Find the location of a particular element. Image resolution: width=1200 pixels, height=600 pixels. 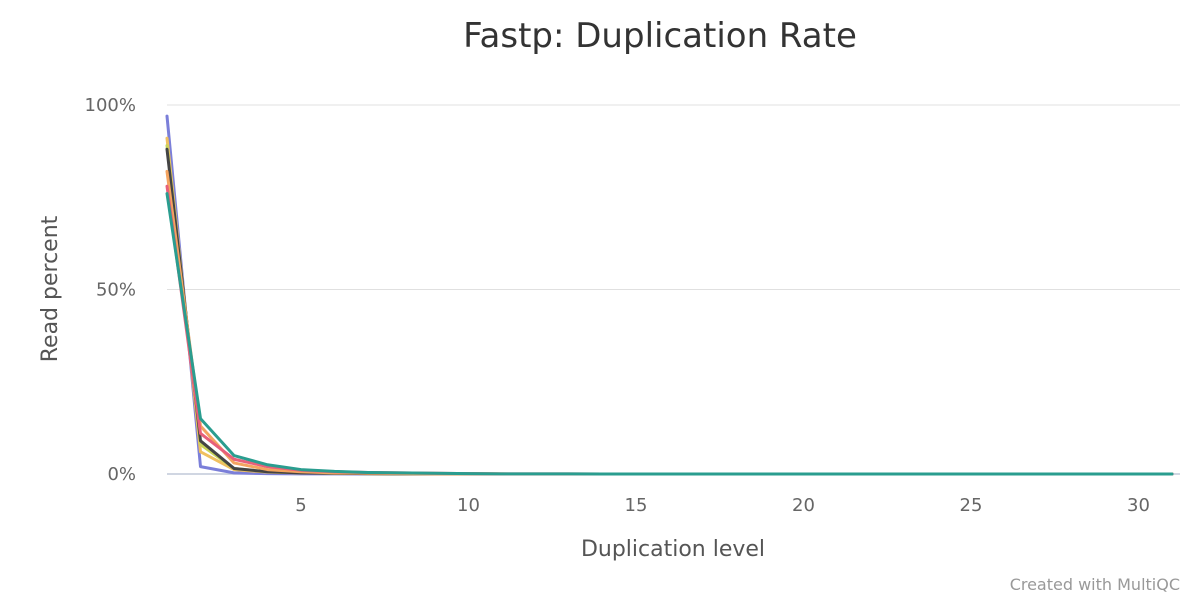

y-tick-label: 100% is located at coordinates (110, 105).